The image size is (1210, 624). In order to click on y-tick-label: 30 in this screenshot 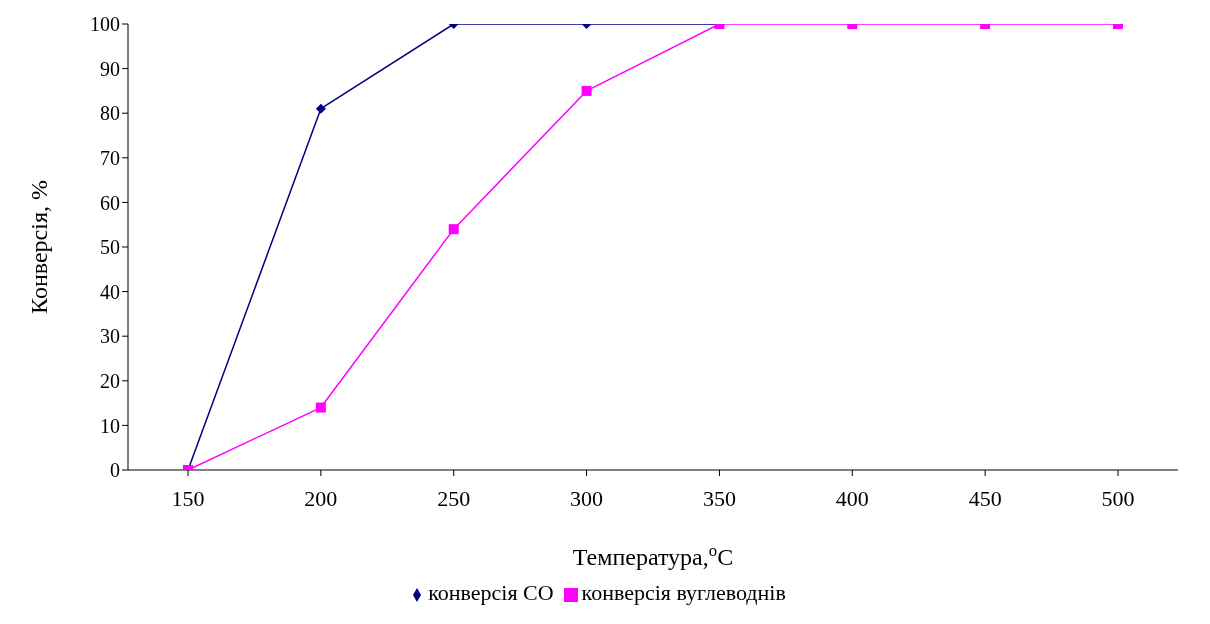, I will do `click(110, 336)`.